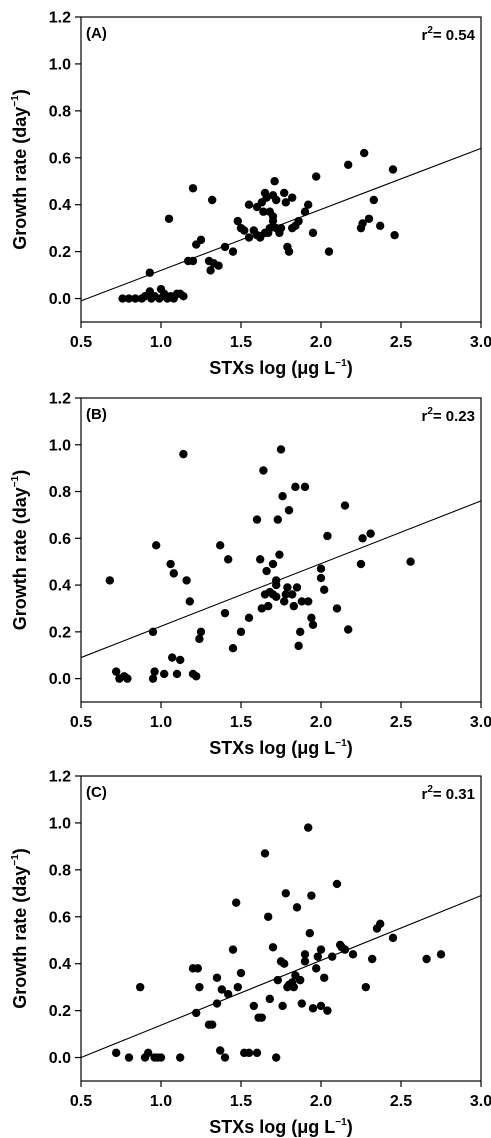 The height and width of the screenshot is (1138, 491). Describe the element at coordinates (96, 414) in the screenshot. I see `panel-label: (B)` at that location.